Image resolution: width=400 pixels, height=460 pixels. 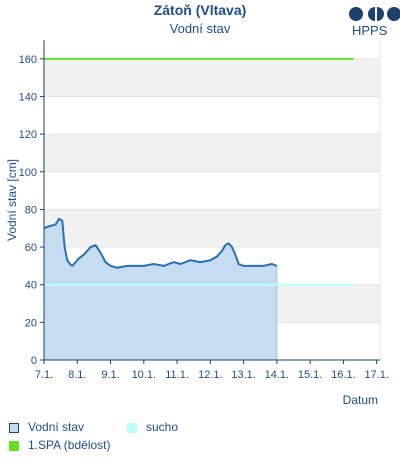 I want to click on legend-label-water-level: Vodní stav, so click(x=56, y=427).